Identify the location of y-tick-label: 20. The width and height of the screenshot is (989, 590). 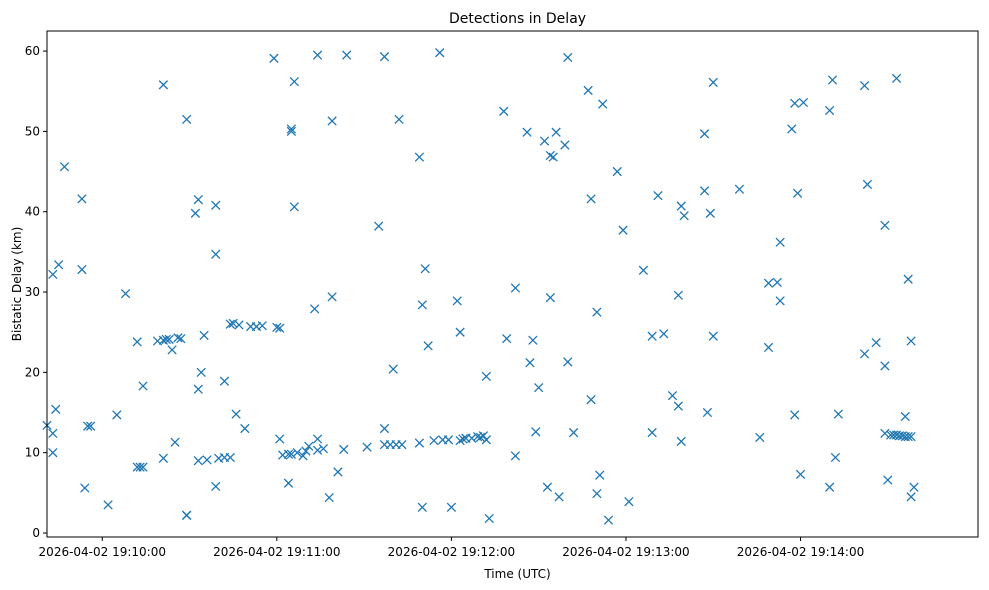
(32, 372).